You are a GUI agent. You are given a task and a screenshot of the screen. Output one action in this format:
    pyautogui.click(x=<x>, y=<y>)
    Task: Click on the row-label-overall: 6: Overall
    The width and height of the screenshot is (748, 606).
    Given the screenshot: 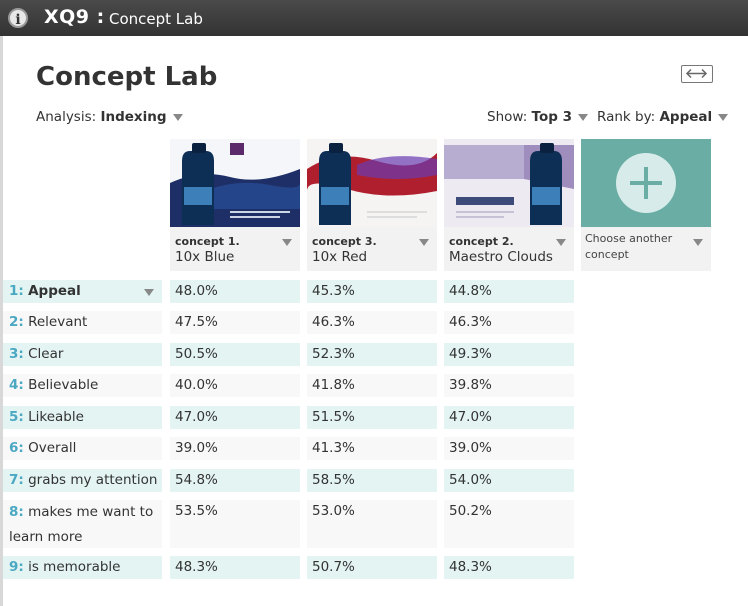 What is the action you would take?
    pyautogui.click(x=82, y=448)
    